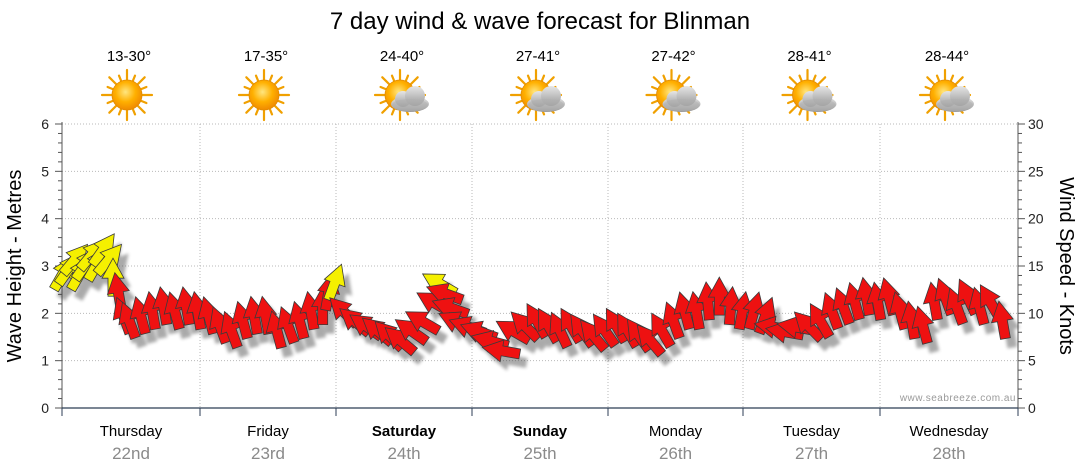 Image resolution: width=1080 pixels, height=475 pixels. Describe the element at coordinates (957, 398) in the screenshot. I see `credit-text: www.seabreeze.com.au` at that location.